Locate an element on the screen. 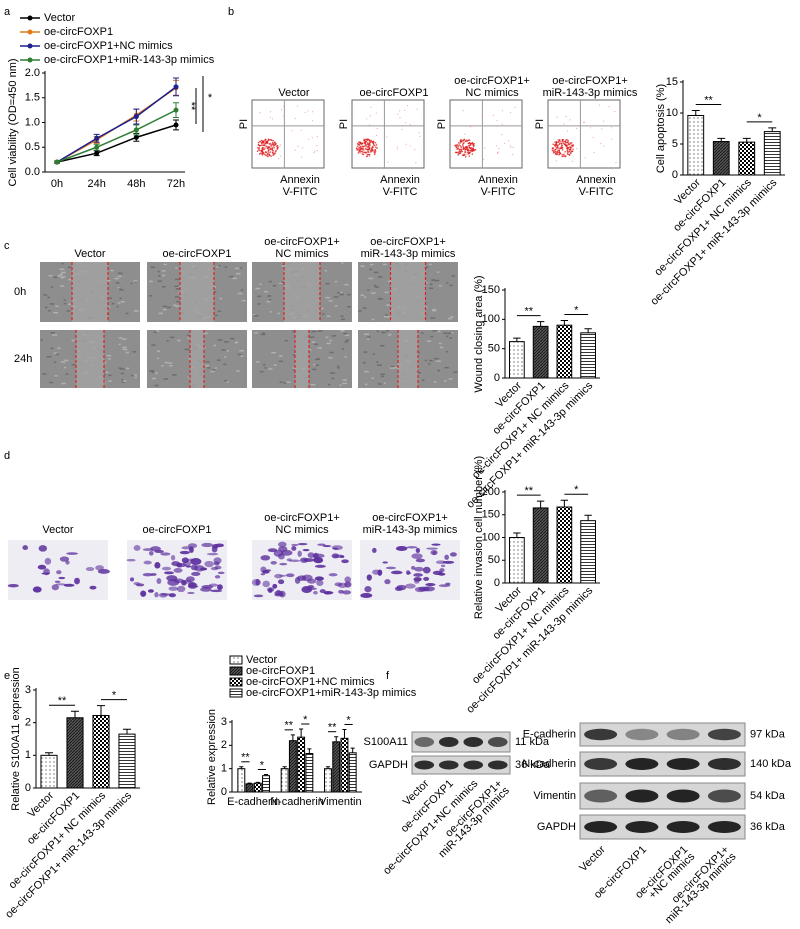 This screenshot has width=800, height=929. wound-gap is located at coordinates (90, 359).